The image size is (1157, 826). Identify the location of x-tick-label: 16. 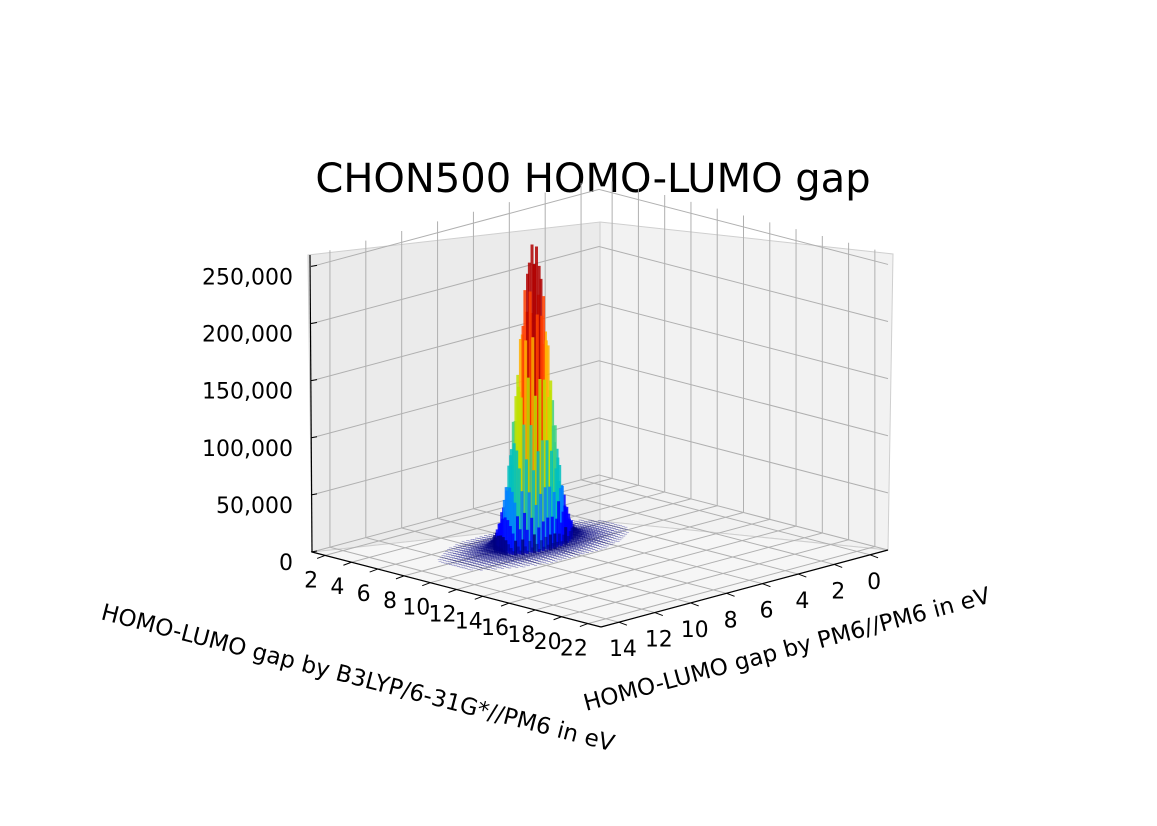
(495, 628).